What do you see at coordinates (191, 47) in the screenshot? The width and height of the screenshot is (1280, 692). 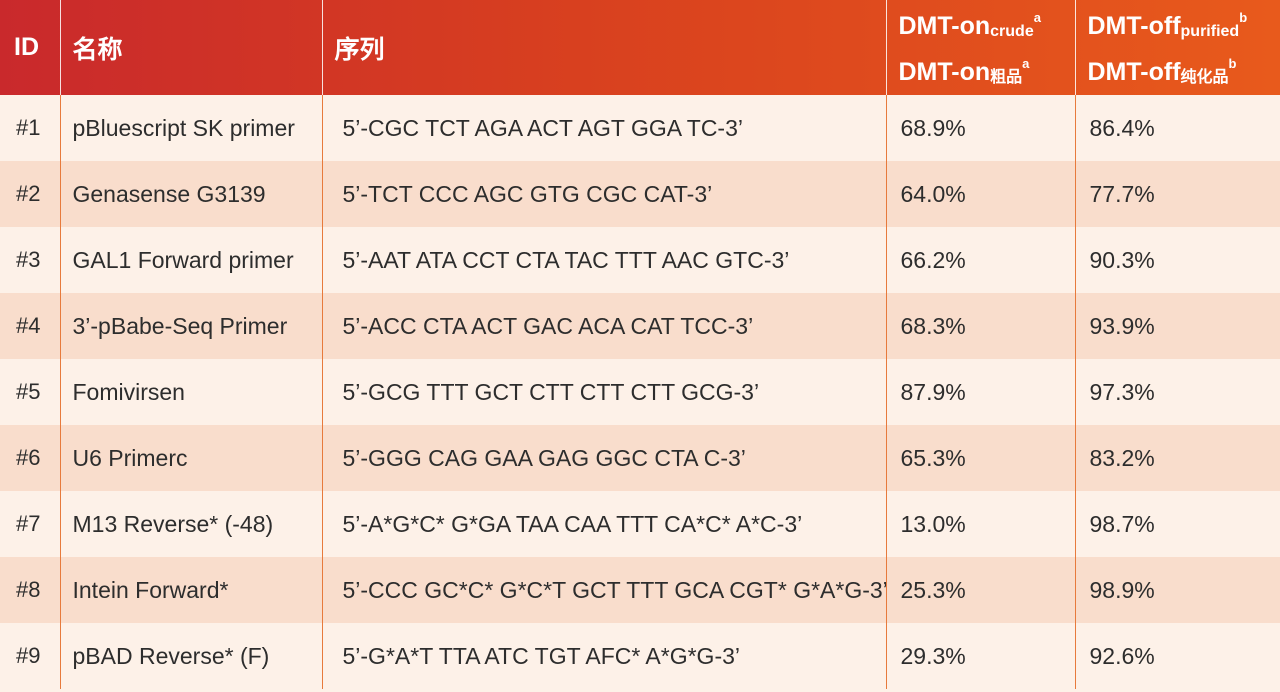 I see `header-name: 名称` at bounding box center [191, 47].